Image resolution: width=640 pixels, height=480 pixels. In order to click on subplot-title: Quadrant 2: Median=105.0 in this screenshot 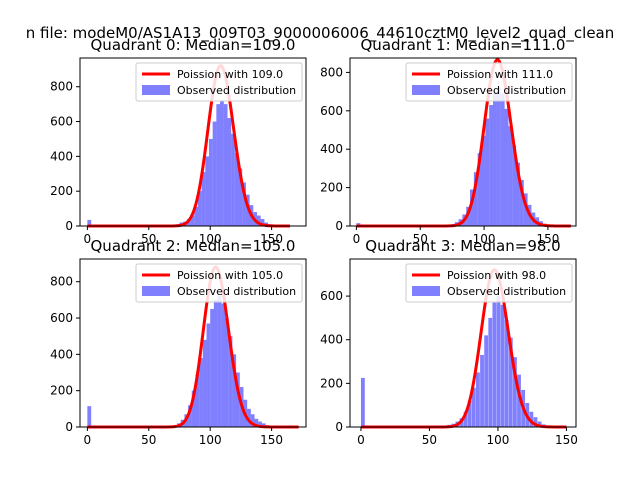, I will do `click(193, 246)`.